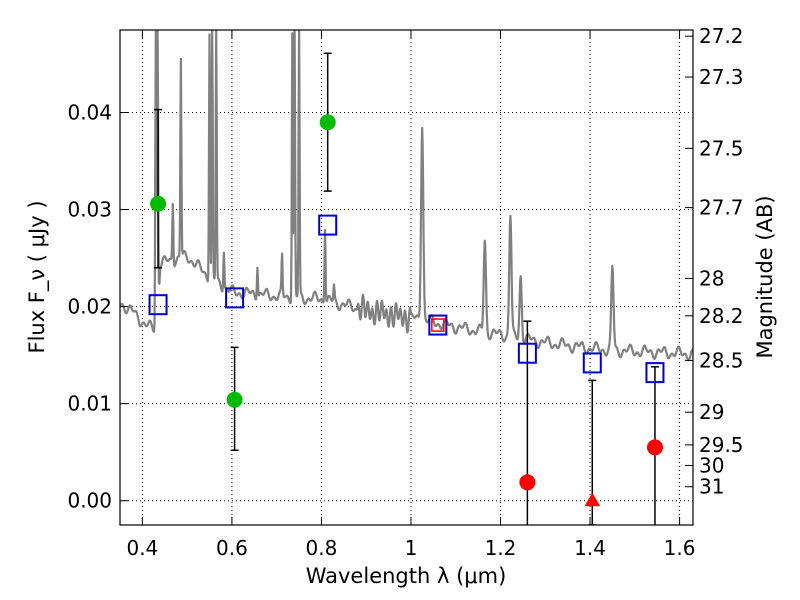 The image size is (800, 600). What do you see at coordinates (89, 210) in the screenshot?
I see `y-tick-label: 0.03` at bounding box center [89, 210].